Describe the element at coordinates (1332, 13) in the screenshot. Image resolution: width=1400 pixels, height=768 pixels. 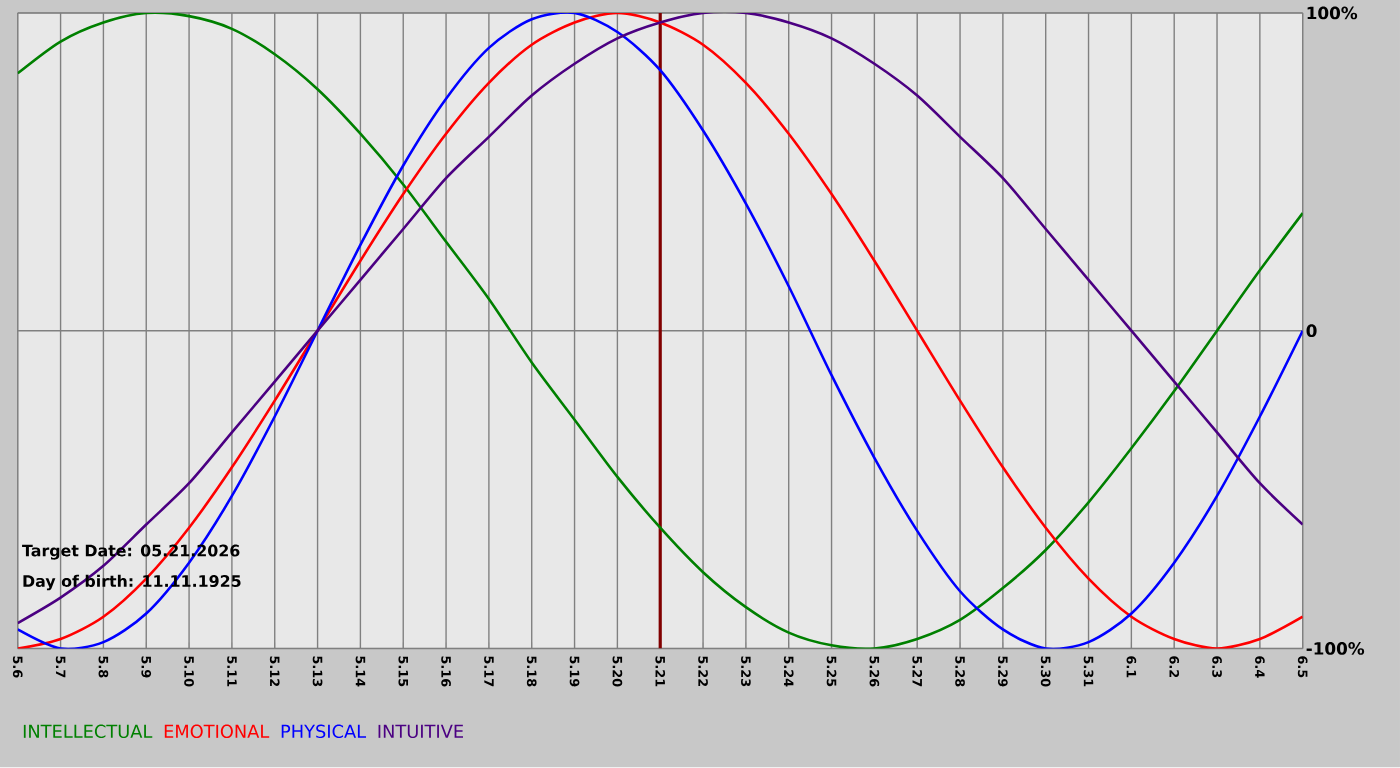
I see `y-tick-label: 100%` at that location.